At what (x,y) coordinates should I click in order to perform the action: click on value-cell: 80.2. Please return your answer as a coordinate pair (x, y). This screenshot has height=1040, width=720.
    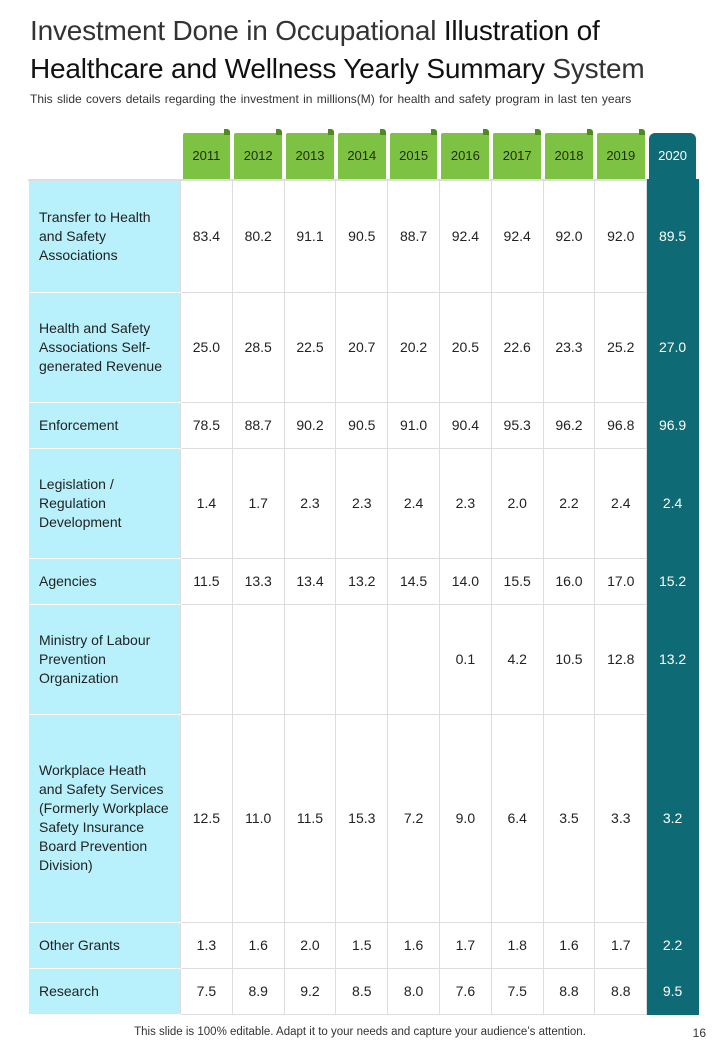
    Looking at the image, I should click on (258, 236).